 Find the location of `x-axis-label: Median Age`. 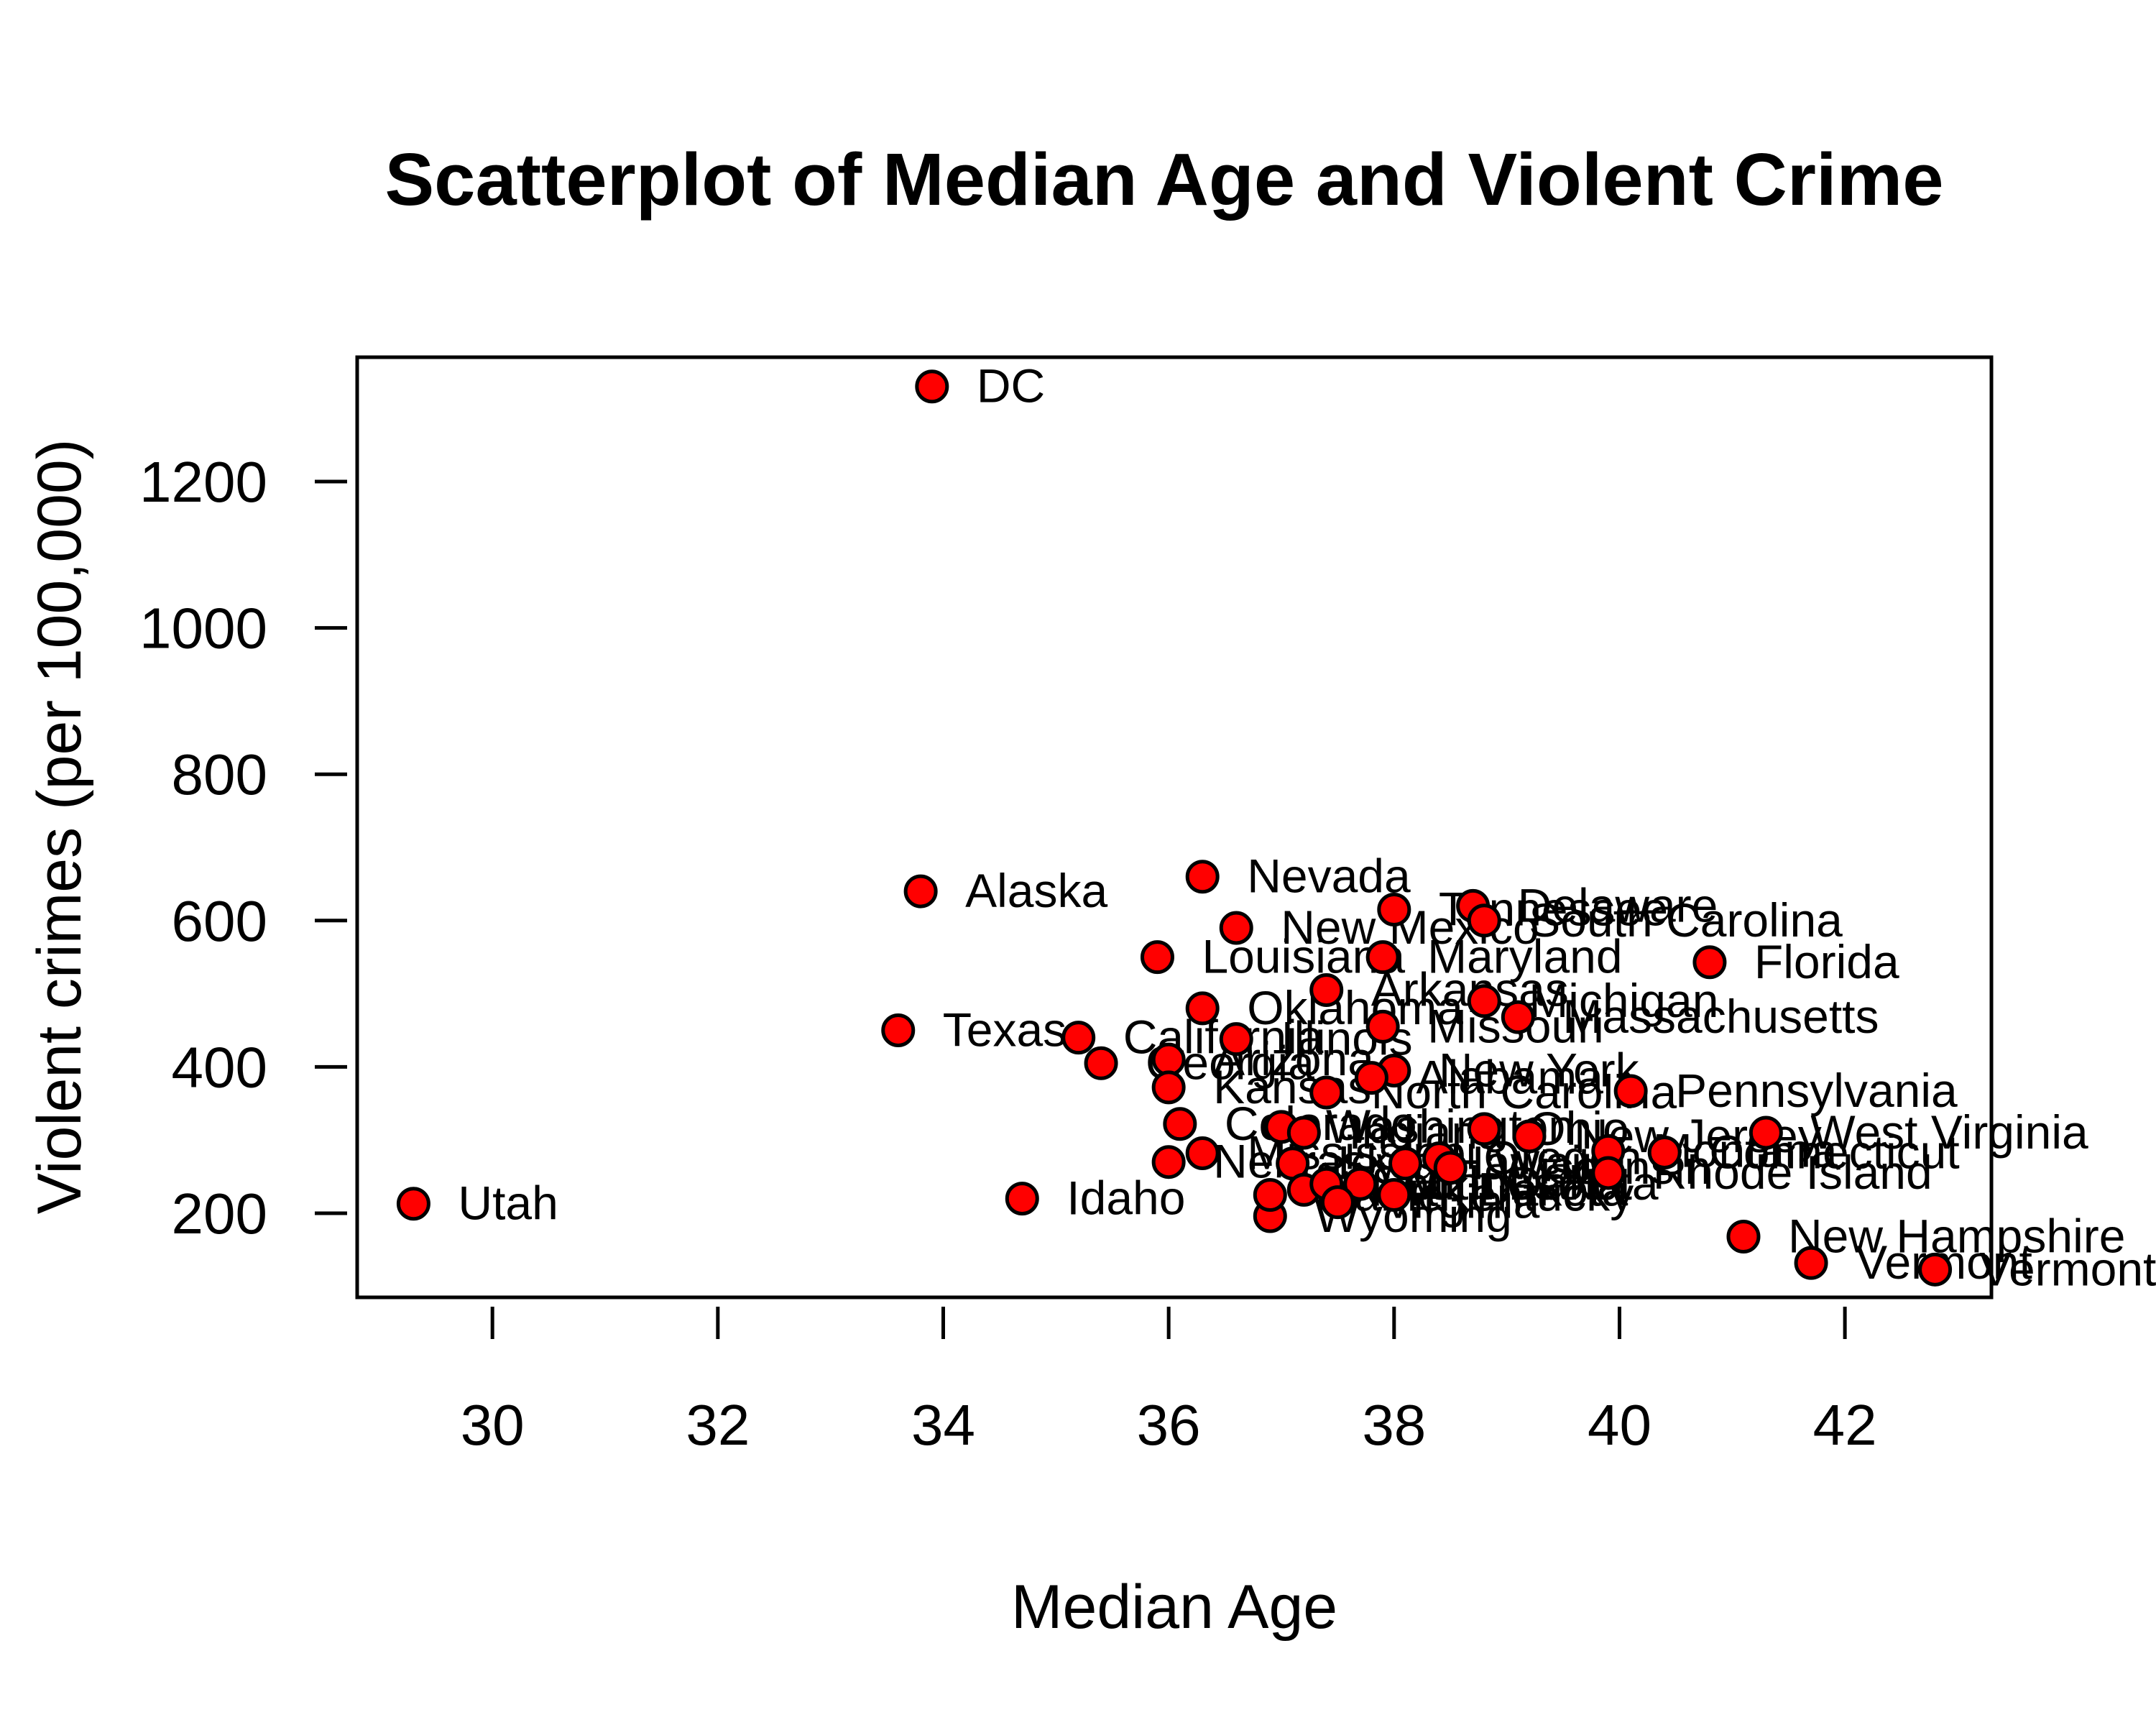

x-axis-label: Median Age is located at coordinates (1174, 1607).